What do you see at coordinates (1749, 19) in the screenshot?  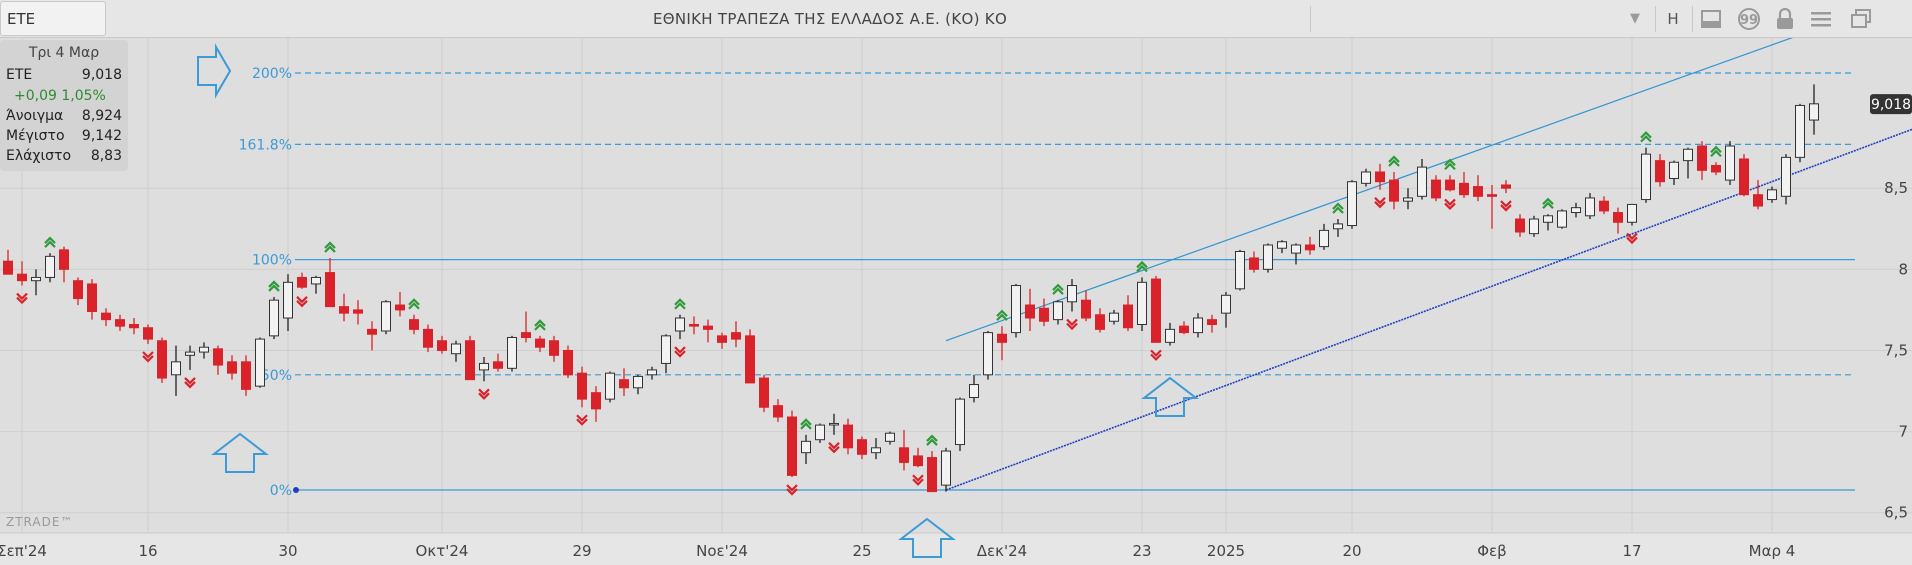 I see `quote-icon: 99` at bounding box center [1749, 19].